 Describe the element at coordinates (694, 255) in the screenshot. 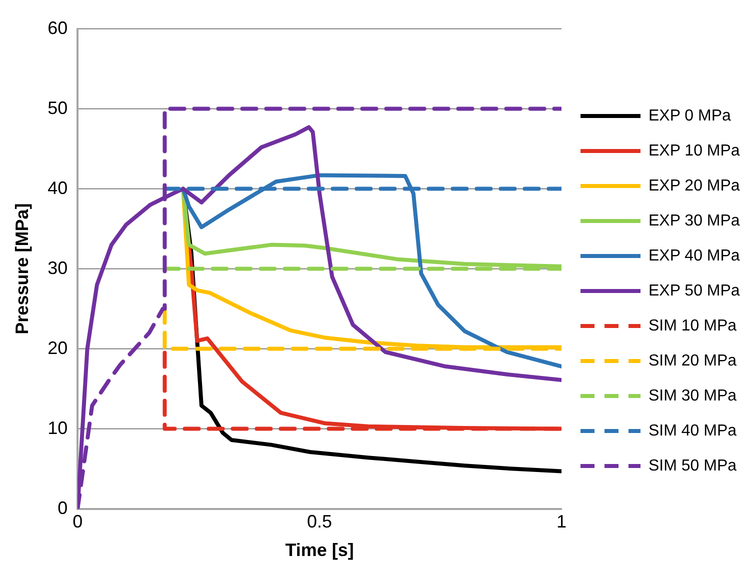

I see `legend-label: EXP 40 MPa` at that location.